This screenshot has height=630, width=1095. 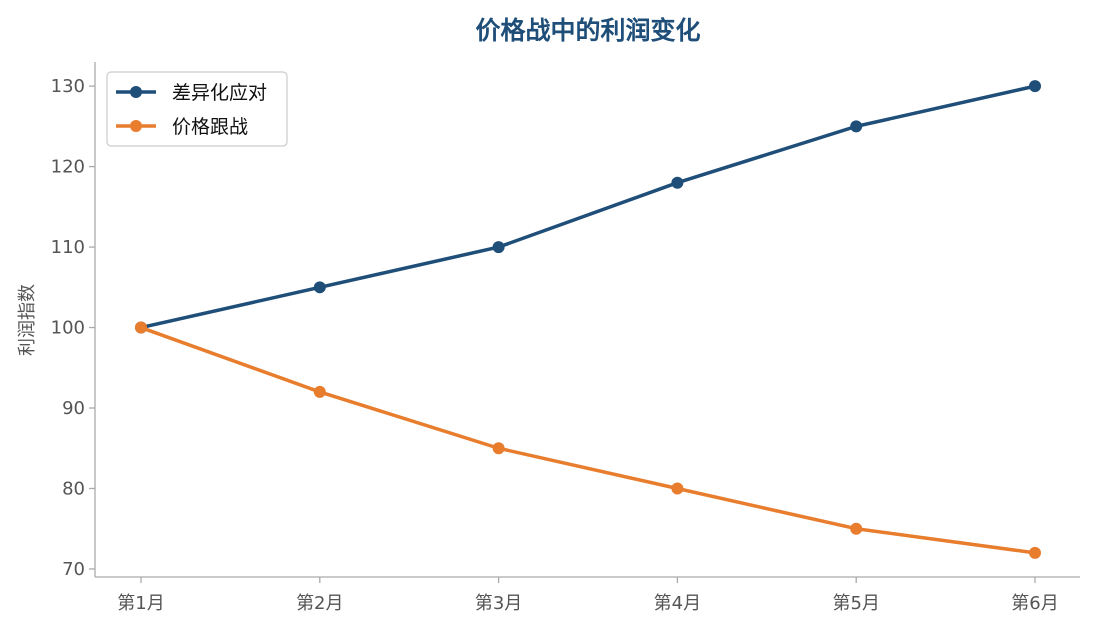 What do you see at coordinates (587, 30) in the screenshot?
I see `chart-title: 价格战中的利润变化` at bounding box center [587, 30].